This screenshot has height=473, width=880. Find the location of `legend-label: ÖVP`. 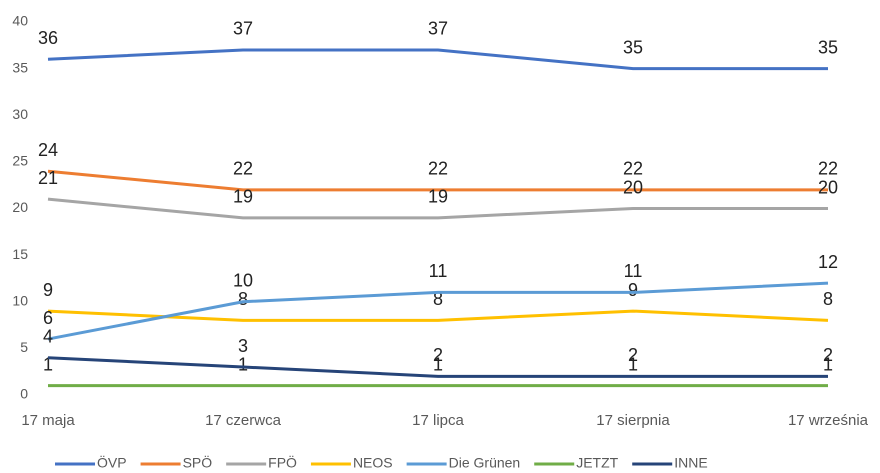

legend-label: ÖVP is located at coordinates (112, 462).